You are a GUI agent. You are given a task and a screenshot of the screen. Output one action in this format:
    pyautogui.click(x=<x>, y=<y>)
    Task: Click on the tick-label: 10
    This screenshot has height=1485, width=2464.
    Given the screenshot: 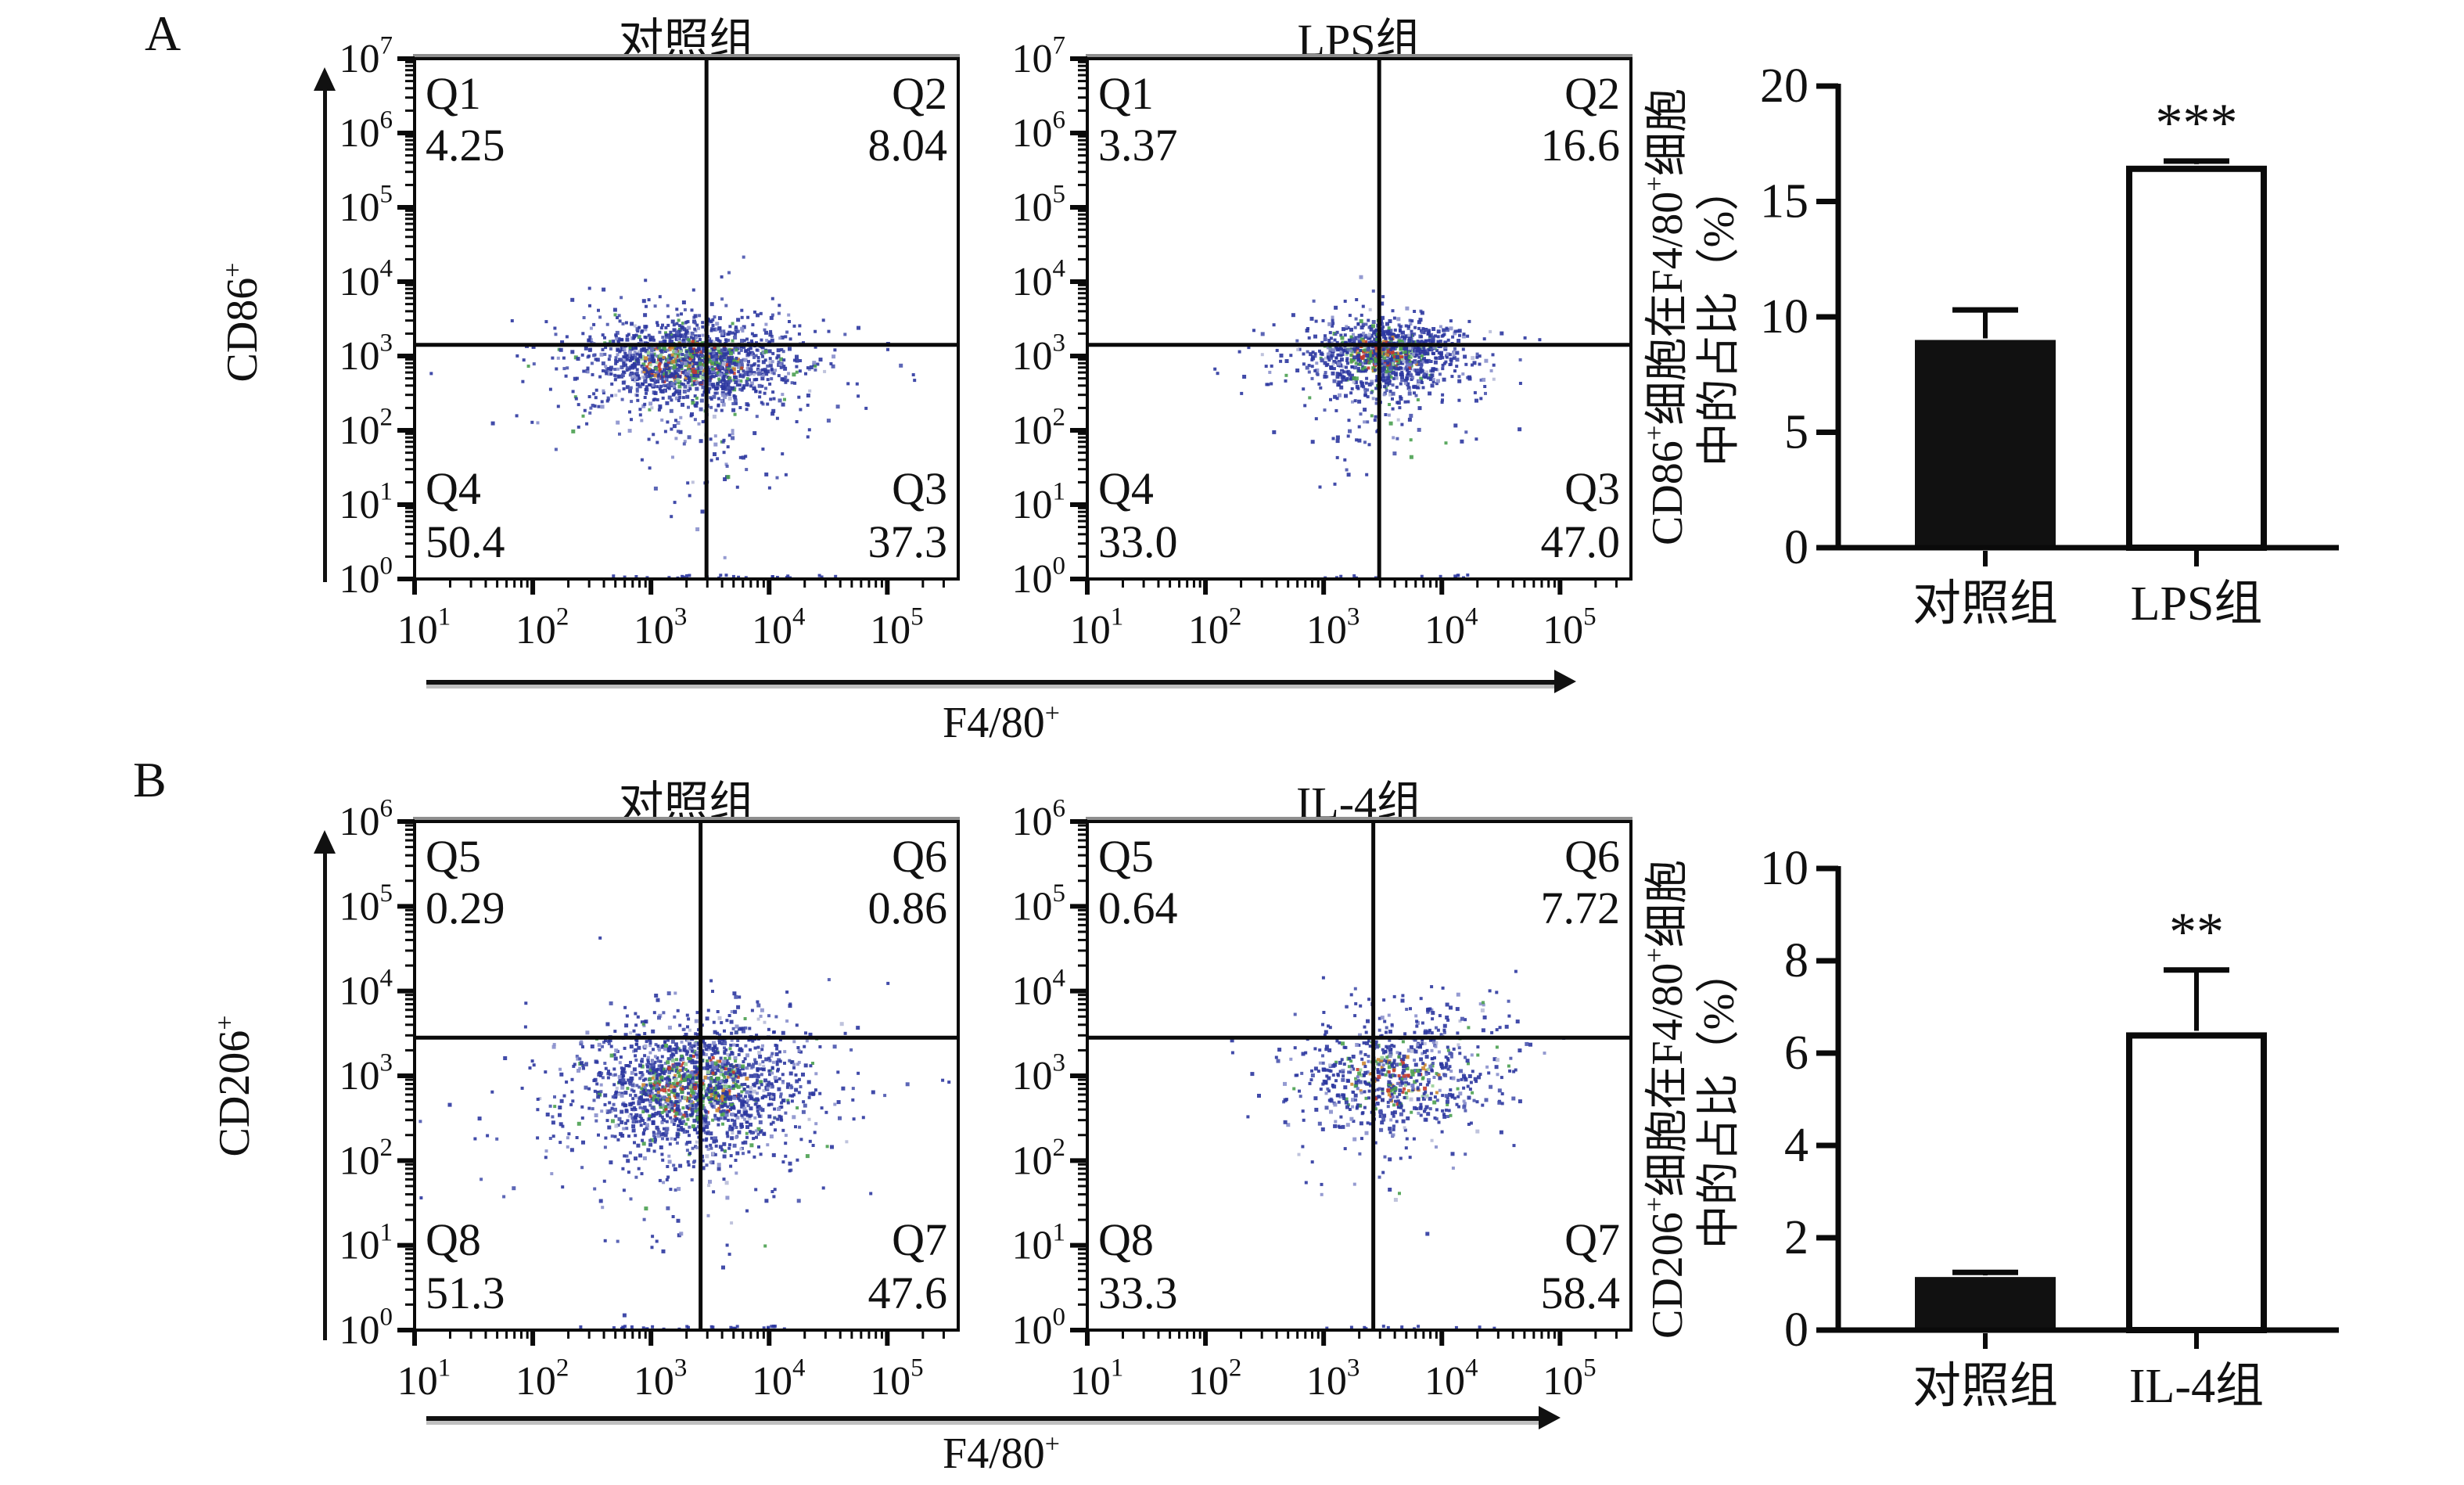 What is the action you would take?
    pyautogui.click(x=1784, y=317)
    